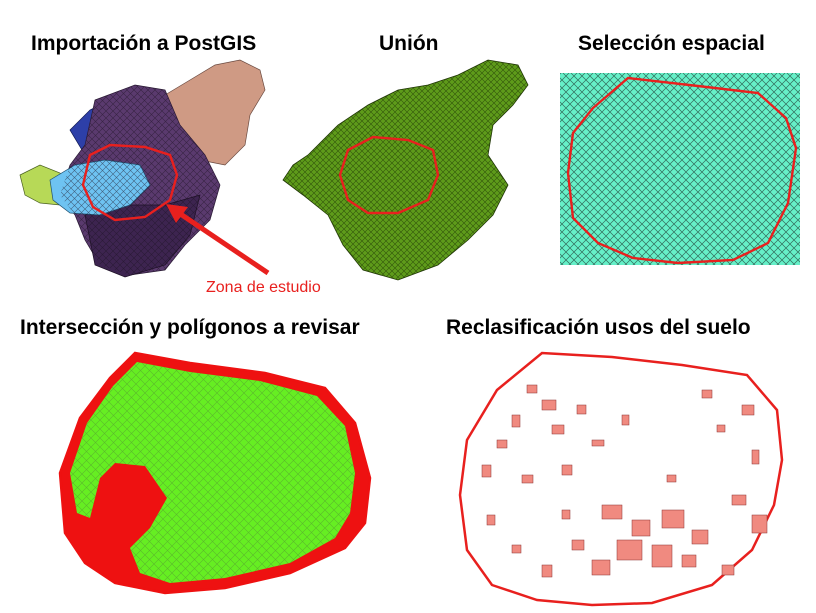  I want to click on title-import: Importación a PostGIS, so click(144, 43).